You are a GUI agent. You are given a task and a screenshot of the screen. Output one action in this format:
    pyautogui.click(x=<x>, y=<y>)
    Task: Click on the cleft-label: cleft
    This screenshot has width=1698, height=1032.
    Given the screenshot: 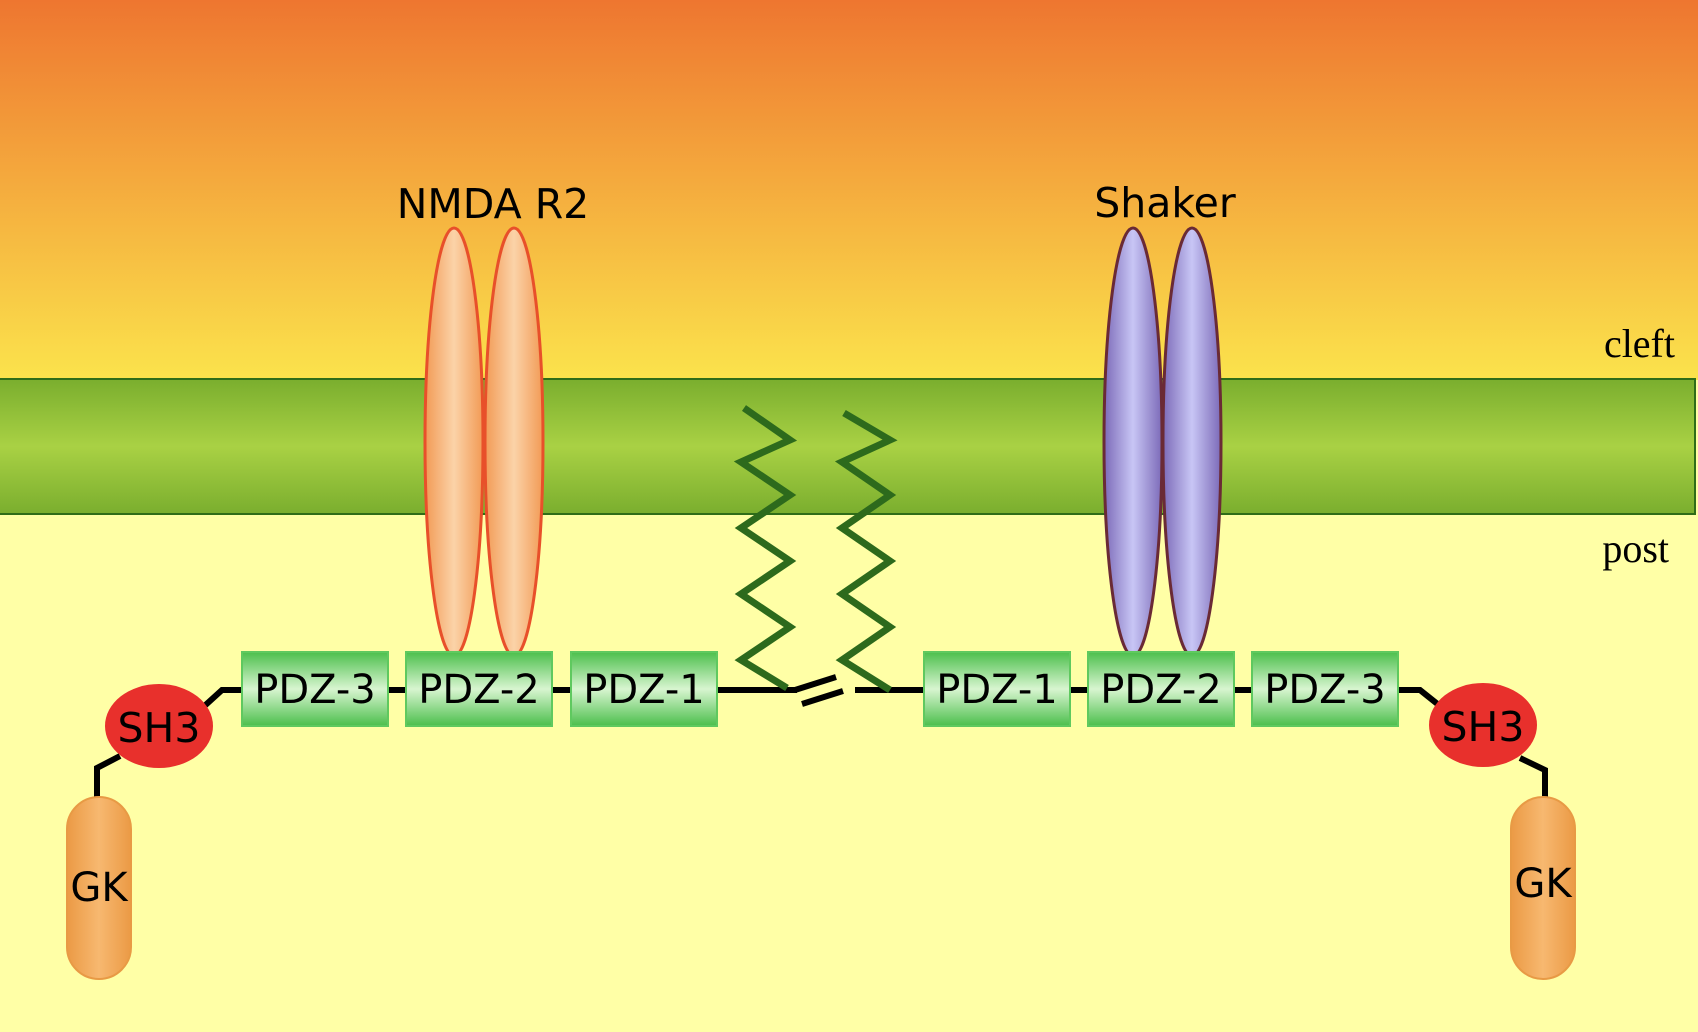 What is the action you would take?
    pyautogui.click(x=1639, y=343)
    